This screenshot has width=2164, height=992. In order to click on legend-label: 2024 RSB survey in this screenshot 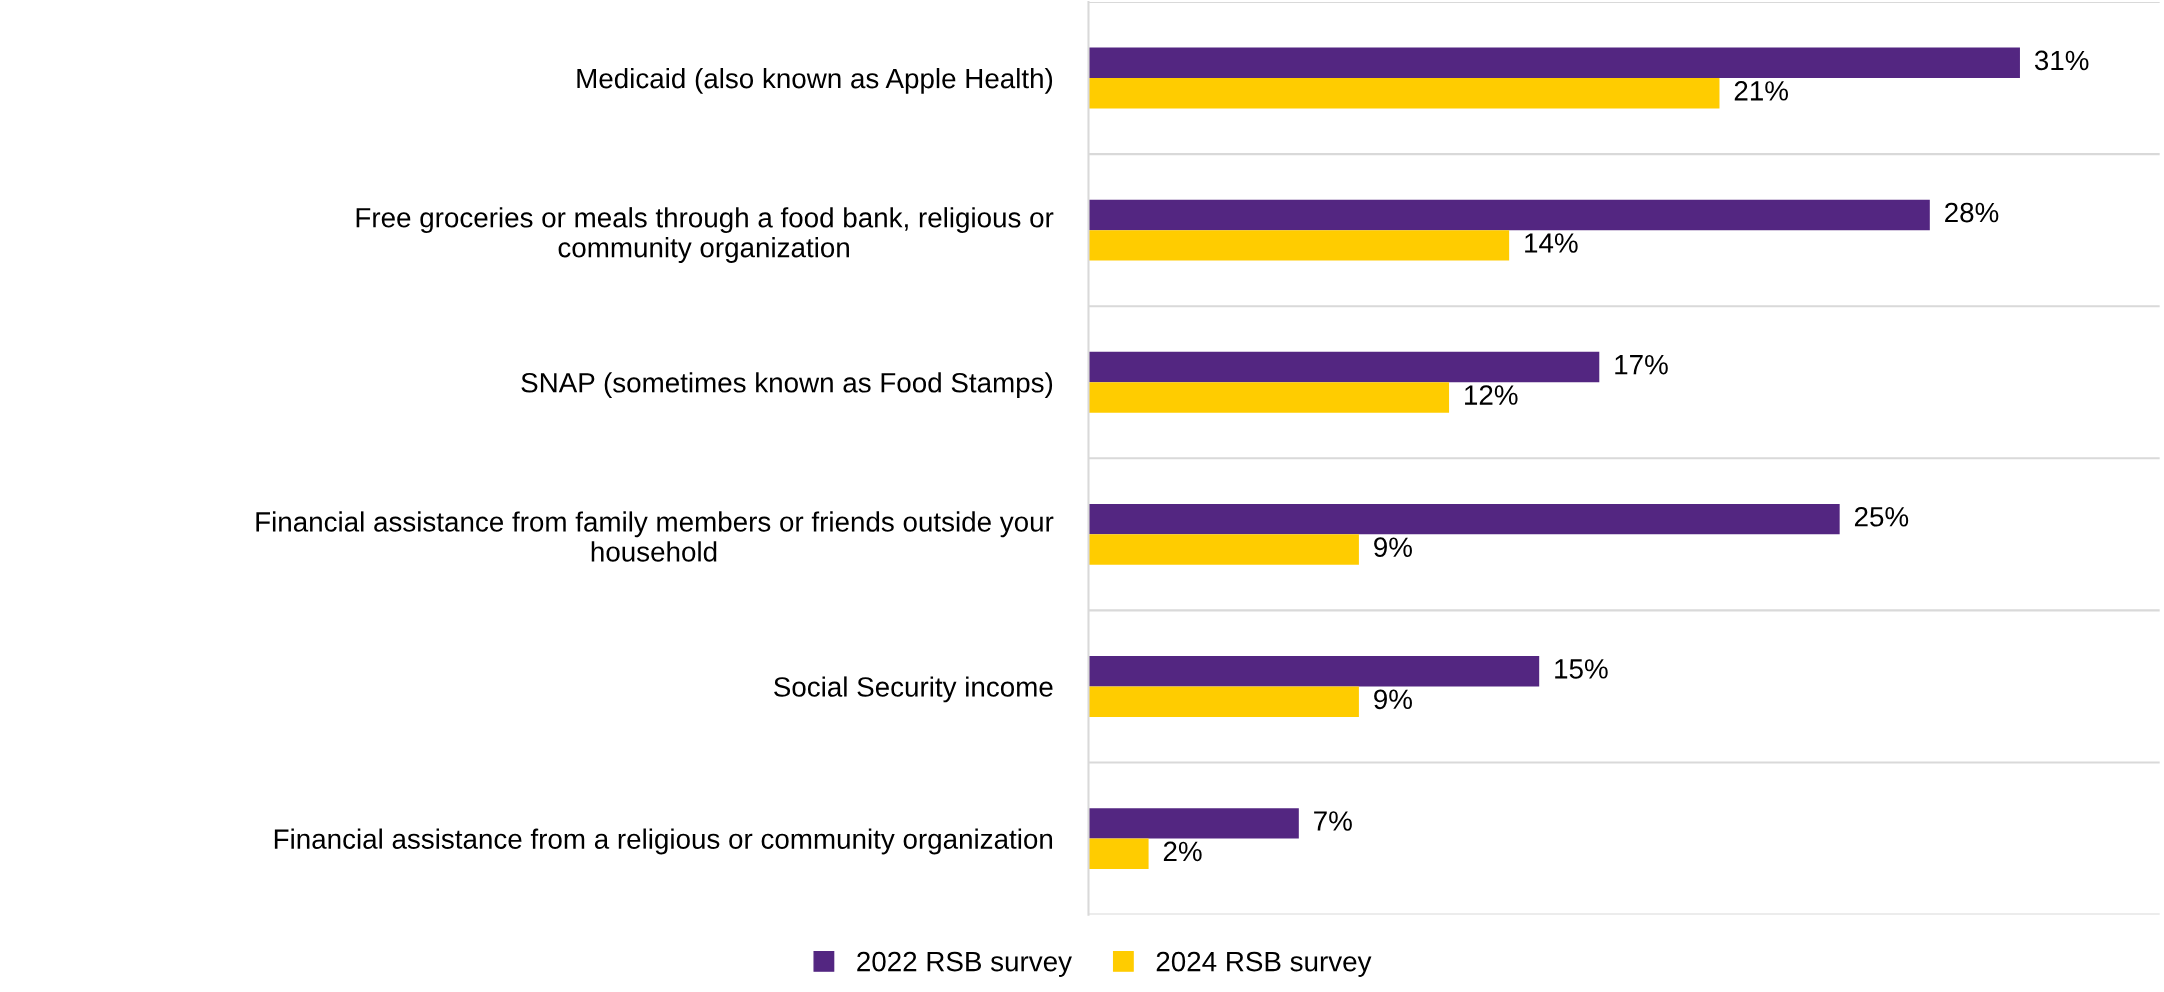, I will do `click(1264, 964)`.